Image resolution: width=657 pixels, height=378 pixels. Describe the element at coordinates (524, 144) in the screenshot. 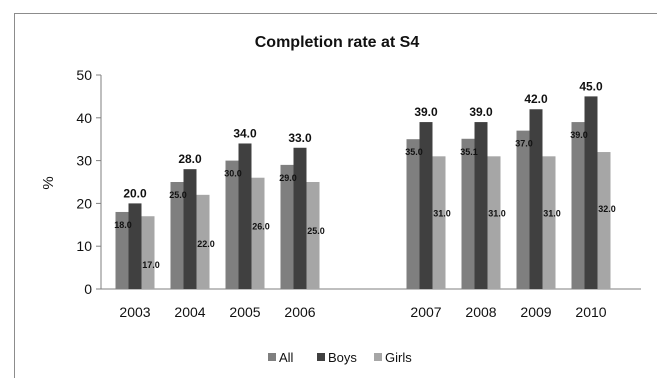

I see `data-label-all: 37.0` at that location.